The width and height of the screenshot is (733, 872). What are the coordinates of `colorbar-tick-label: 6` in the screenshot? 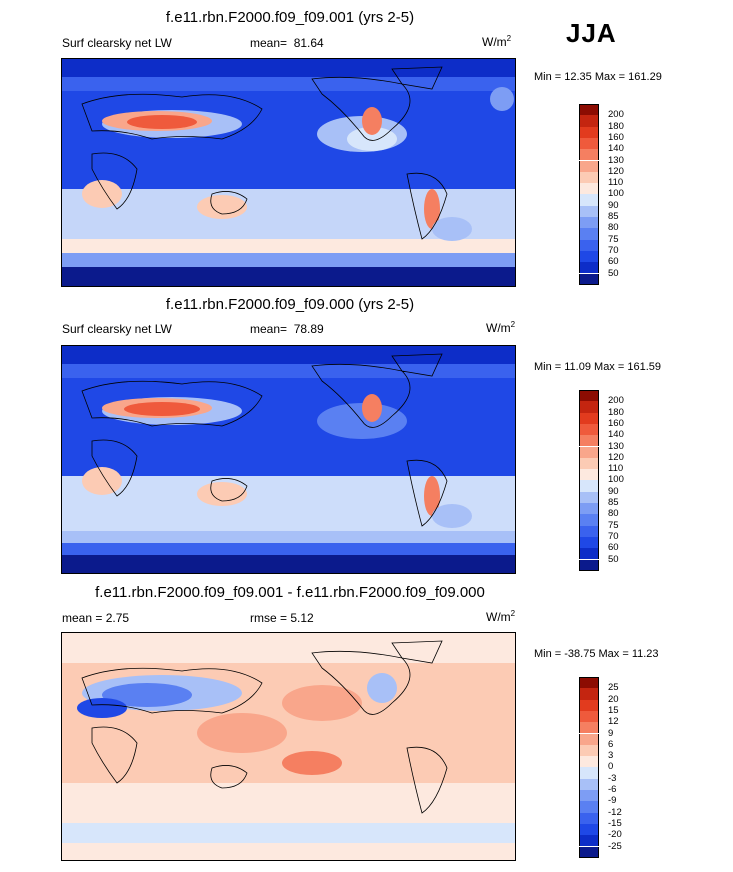 It's located at (611, 744).